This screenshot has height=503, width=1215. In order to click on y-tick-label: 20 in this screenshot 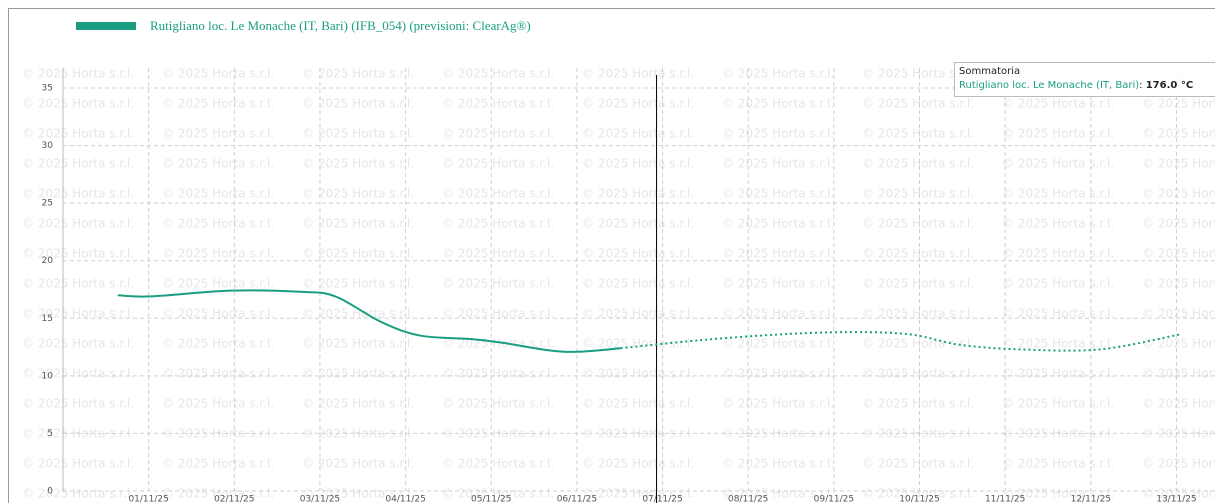, I will do `click(48, 261)`.